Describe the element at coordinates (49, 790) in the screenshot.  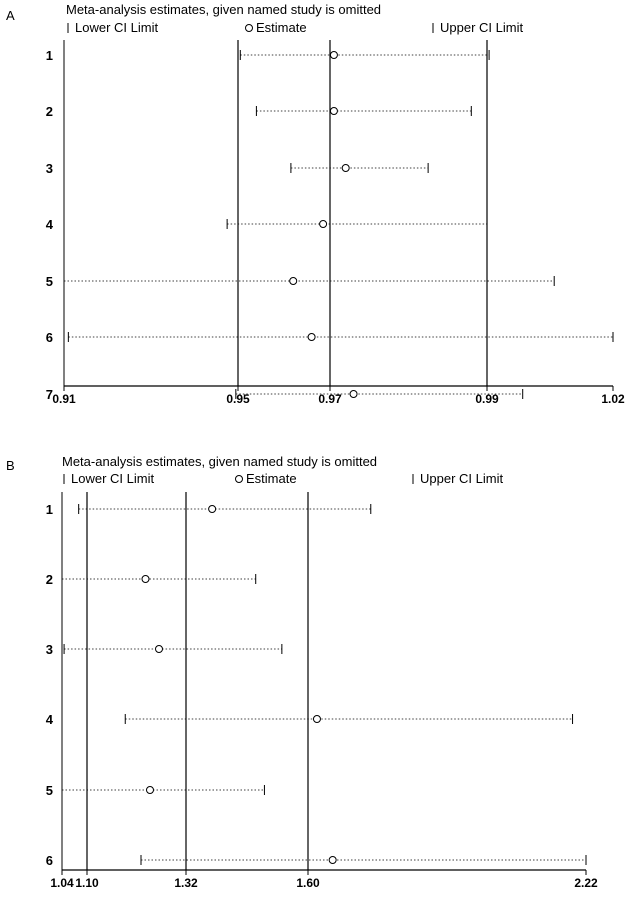
I see `panel-b-study-label: 5` at that location.